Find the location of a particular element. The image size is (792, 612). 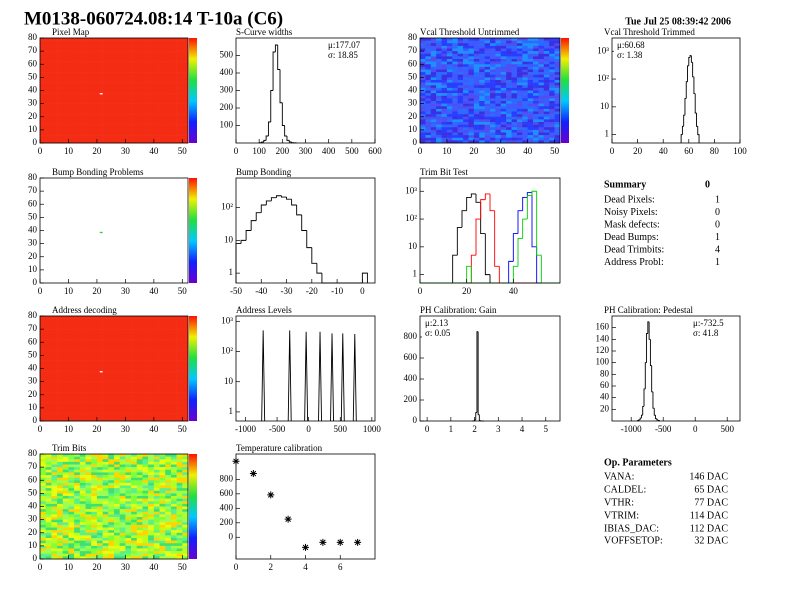

x-tick-label: -20 is located at coordinates (312, 291).